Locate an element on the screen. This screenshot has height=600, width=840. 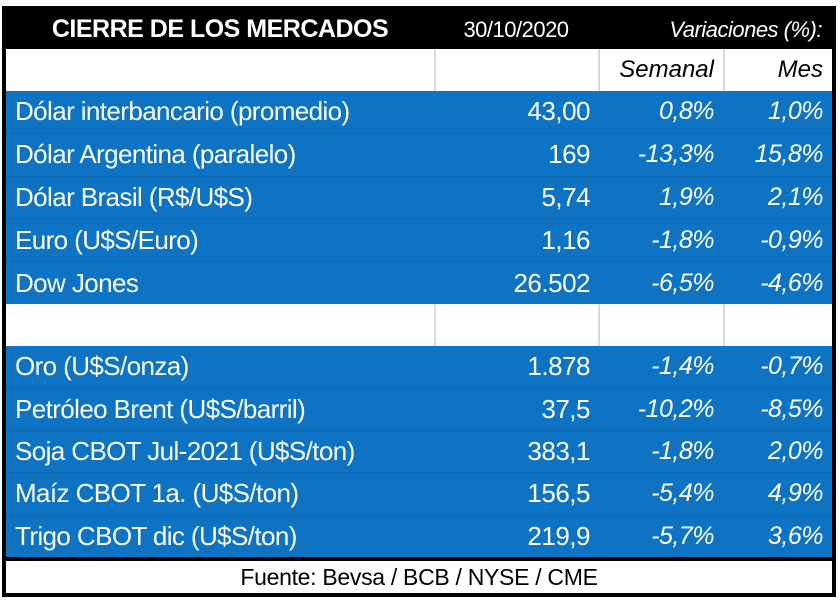
column-header-row: Semanal Mes is located at coordinates (419, 70).